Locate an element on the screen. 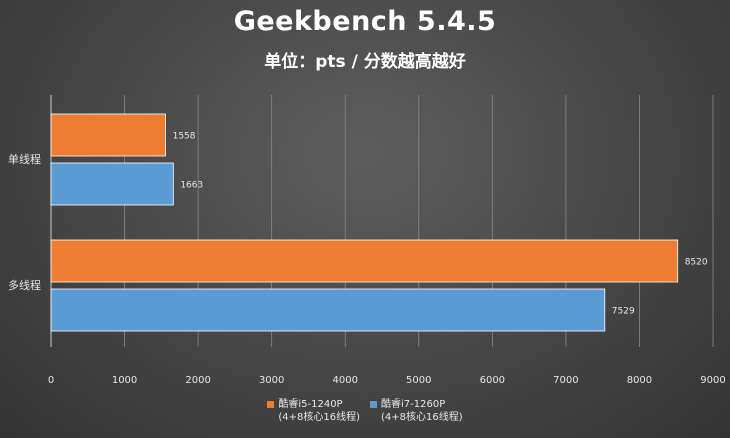 Image resolution: width=730 pixels, height=438 pixels. x-tick-label: 6000 is located at coordinates (492, 380).